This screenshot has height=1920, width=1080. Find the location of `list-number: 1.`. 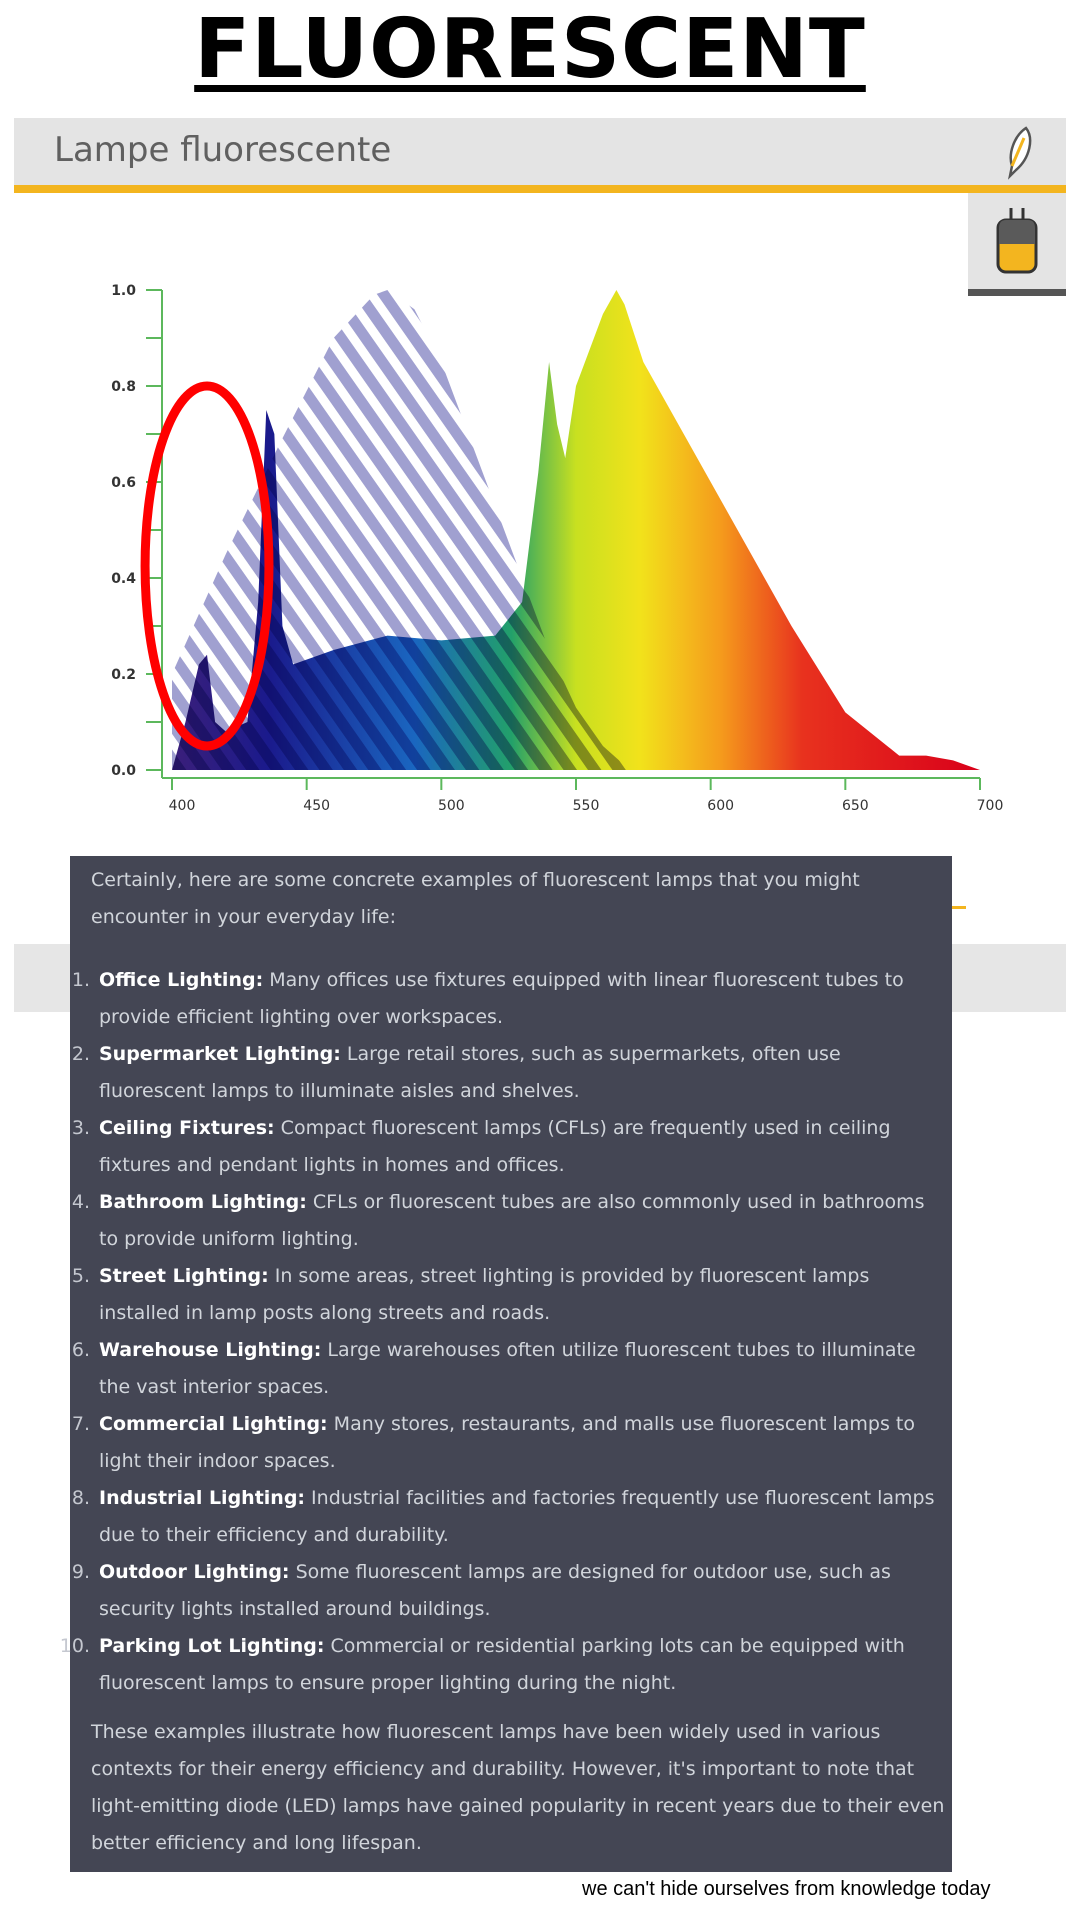

list-number: 1. is located at coordinates (80, 980).